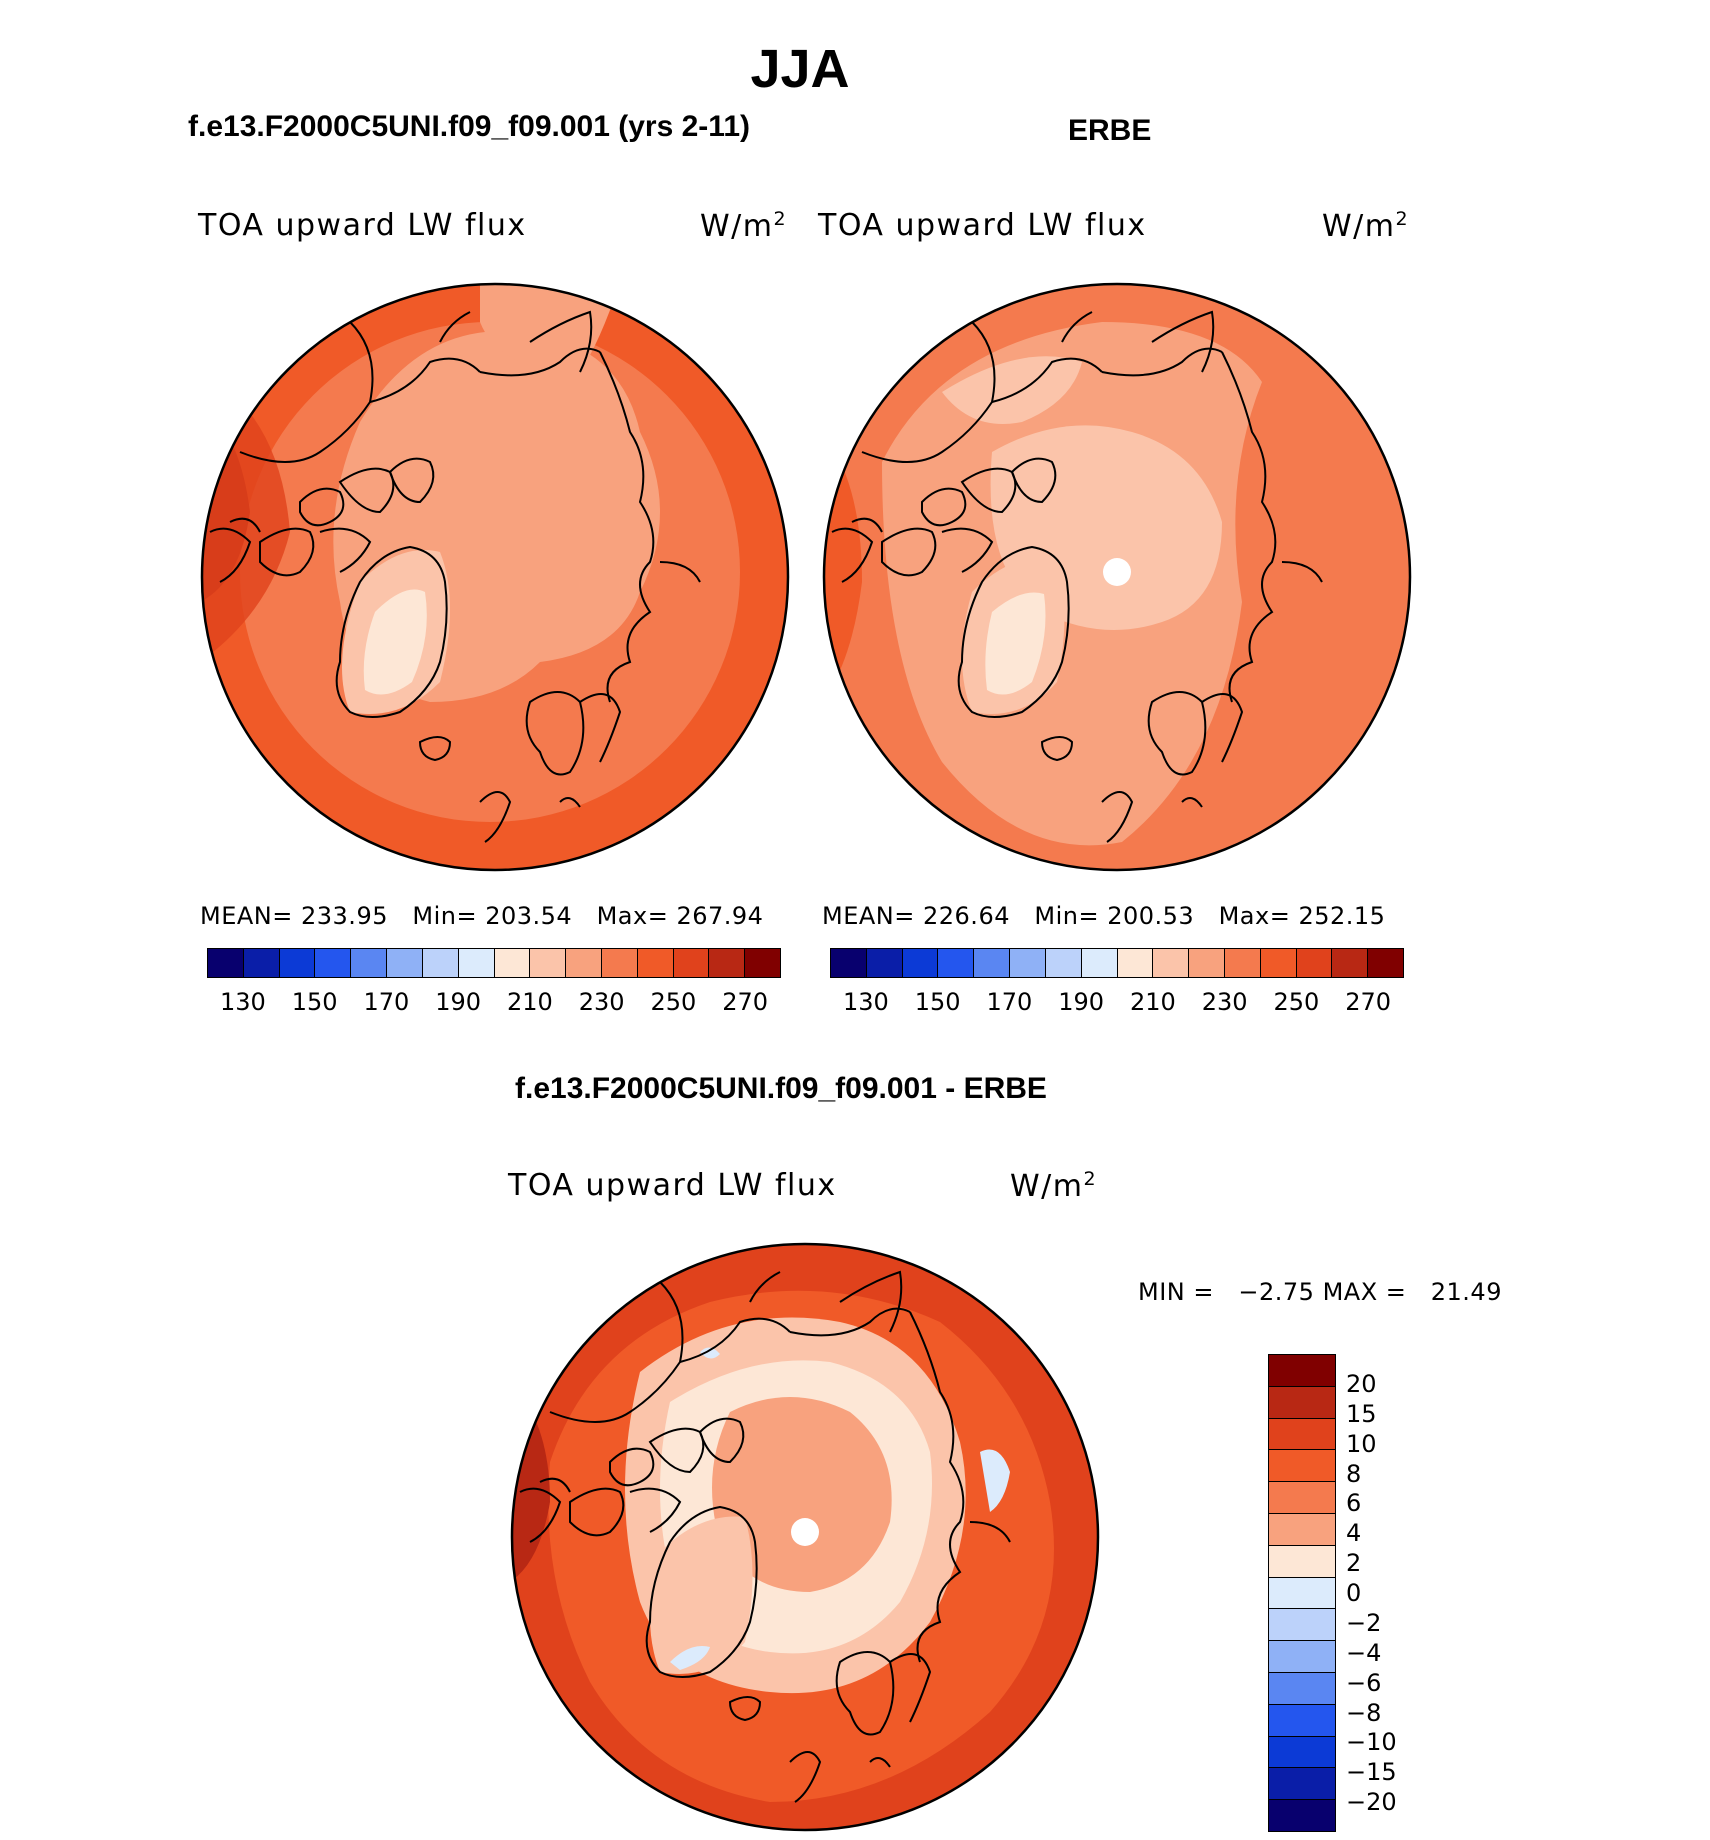 The width and height of the screenshot is (1710, 1840). What do you see at coordinates (1391, 1593) in the screenshot?
I see `panel-diff-colorbar-ticks: 20 15 10 8 6 4 2 0 −2 −4 −6 −8 −10 −15 −20` at bounding box center [1391, 1593].